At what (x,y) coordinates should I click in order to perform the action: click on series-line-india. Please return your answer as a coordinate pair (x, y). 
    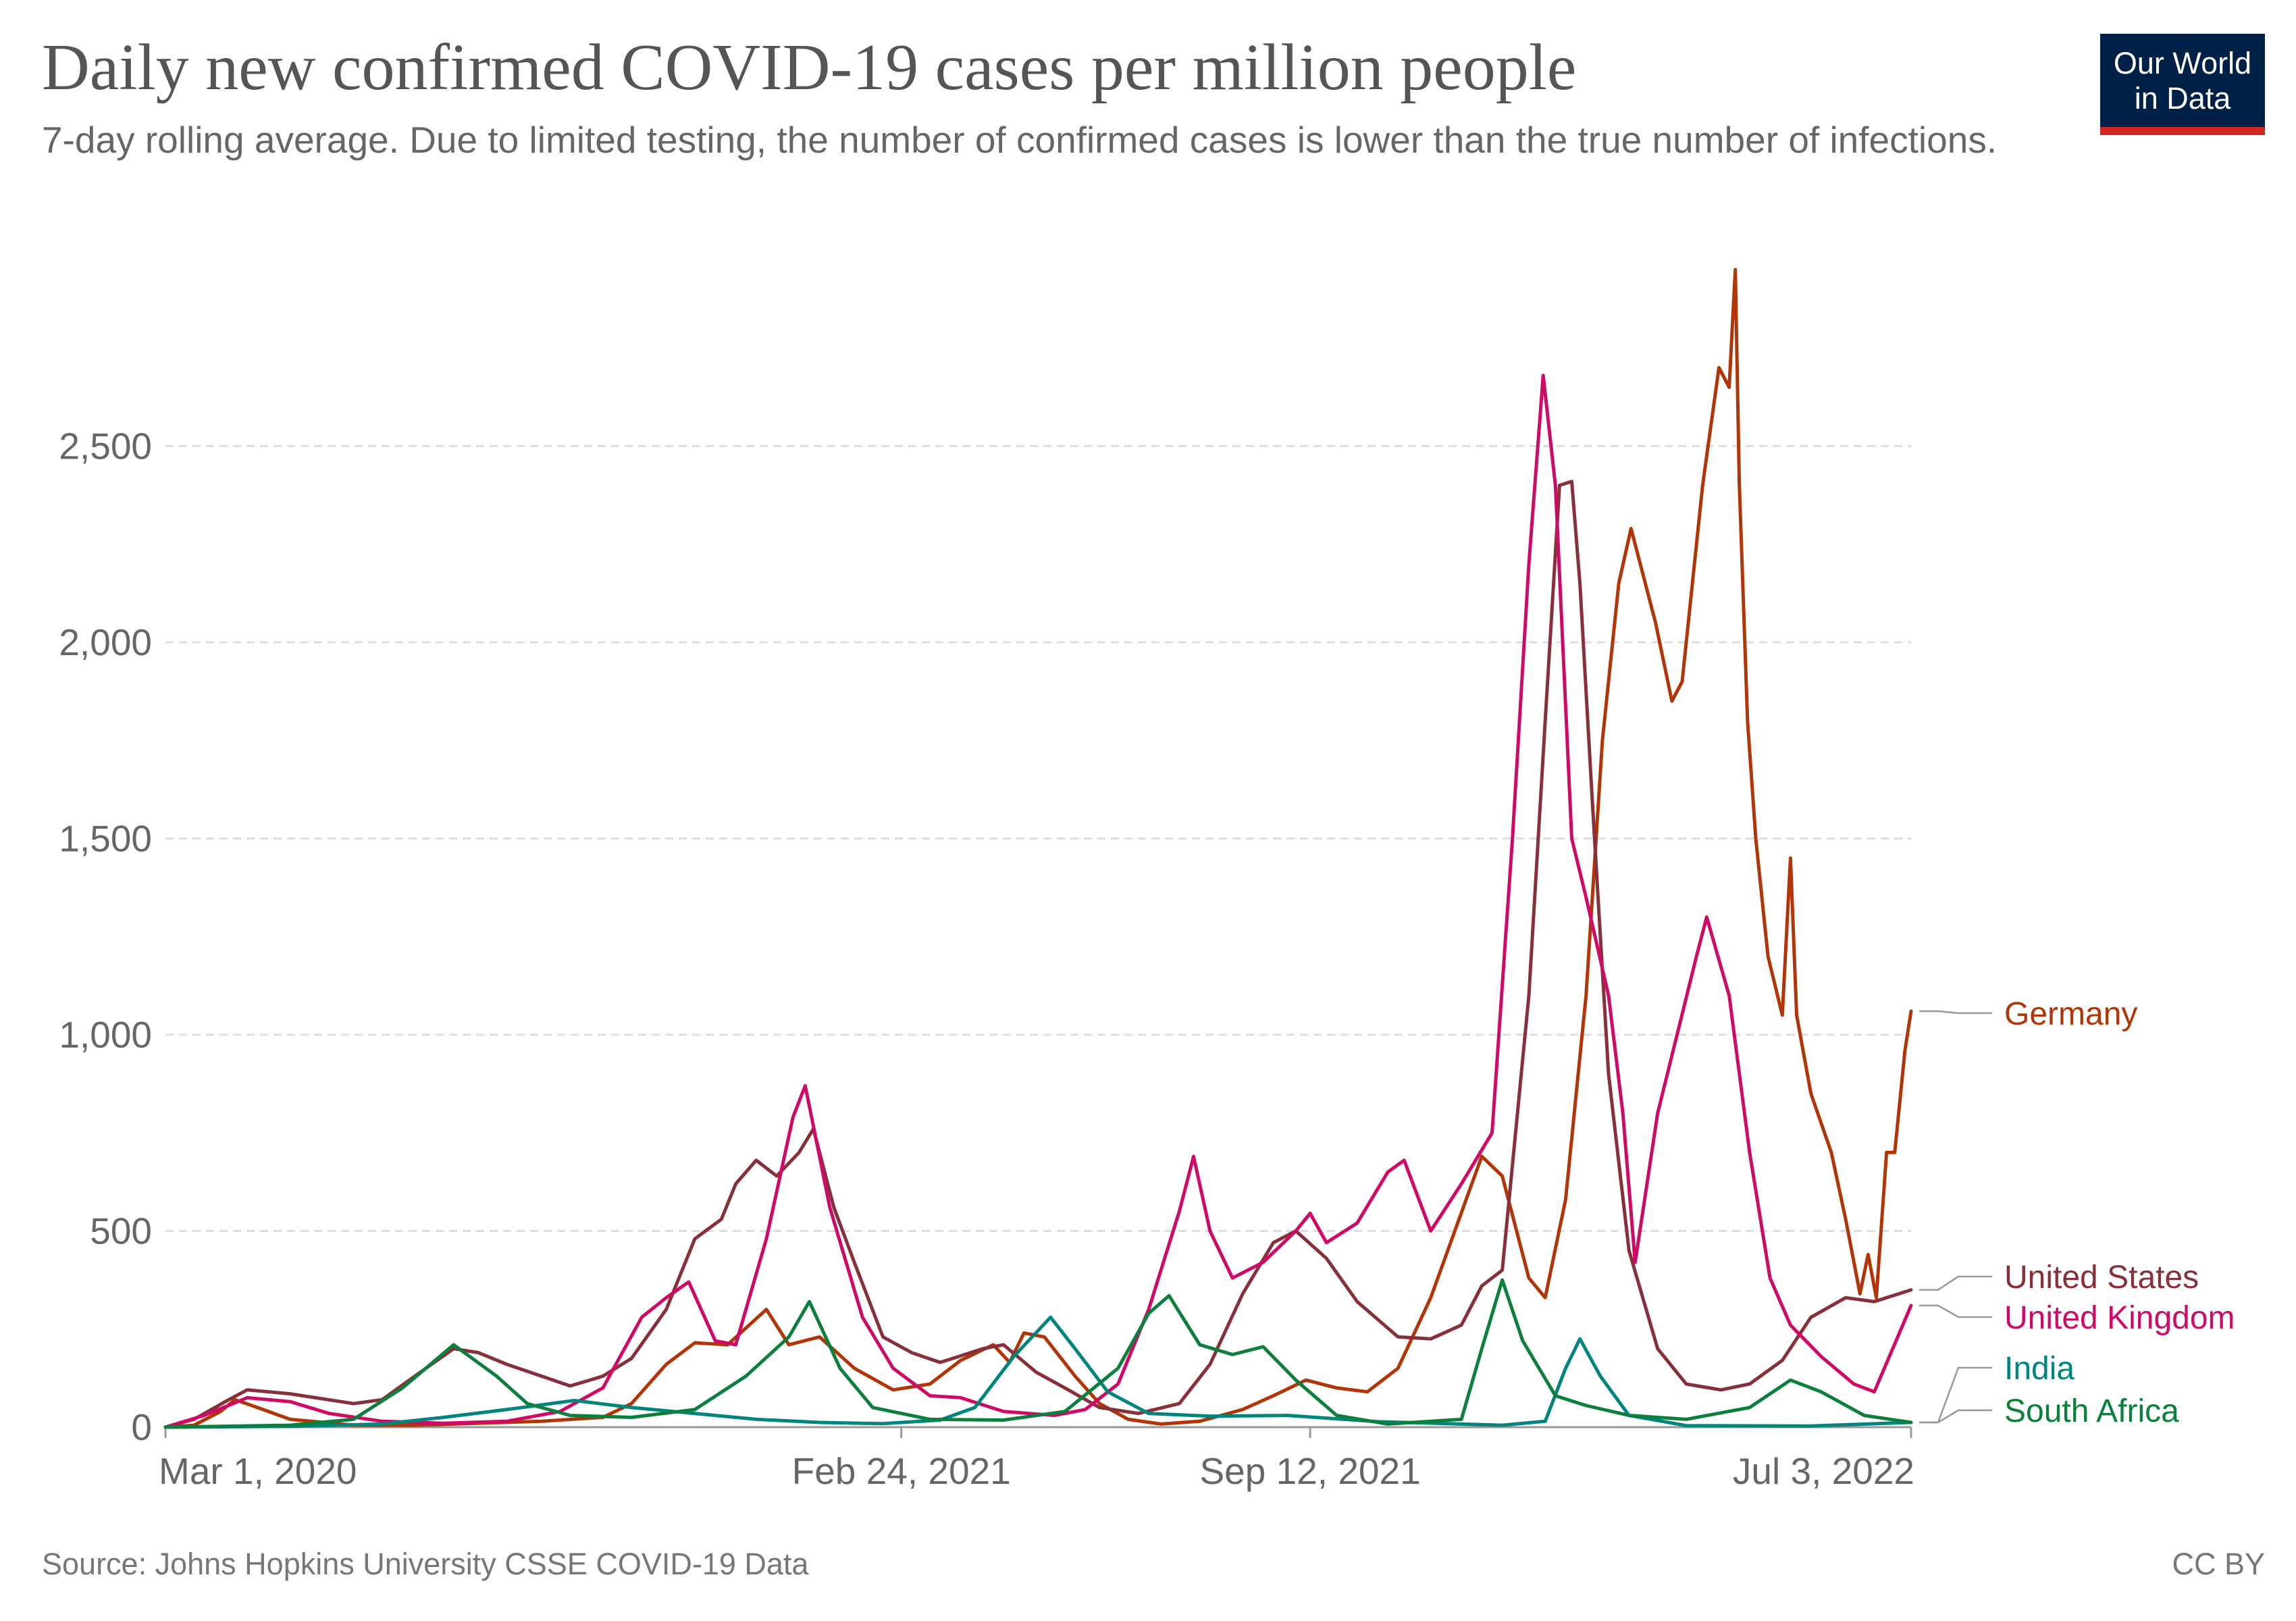
    Looking at the image, I should click on (1038, 1372).